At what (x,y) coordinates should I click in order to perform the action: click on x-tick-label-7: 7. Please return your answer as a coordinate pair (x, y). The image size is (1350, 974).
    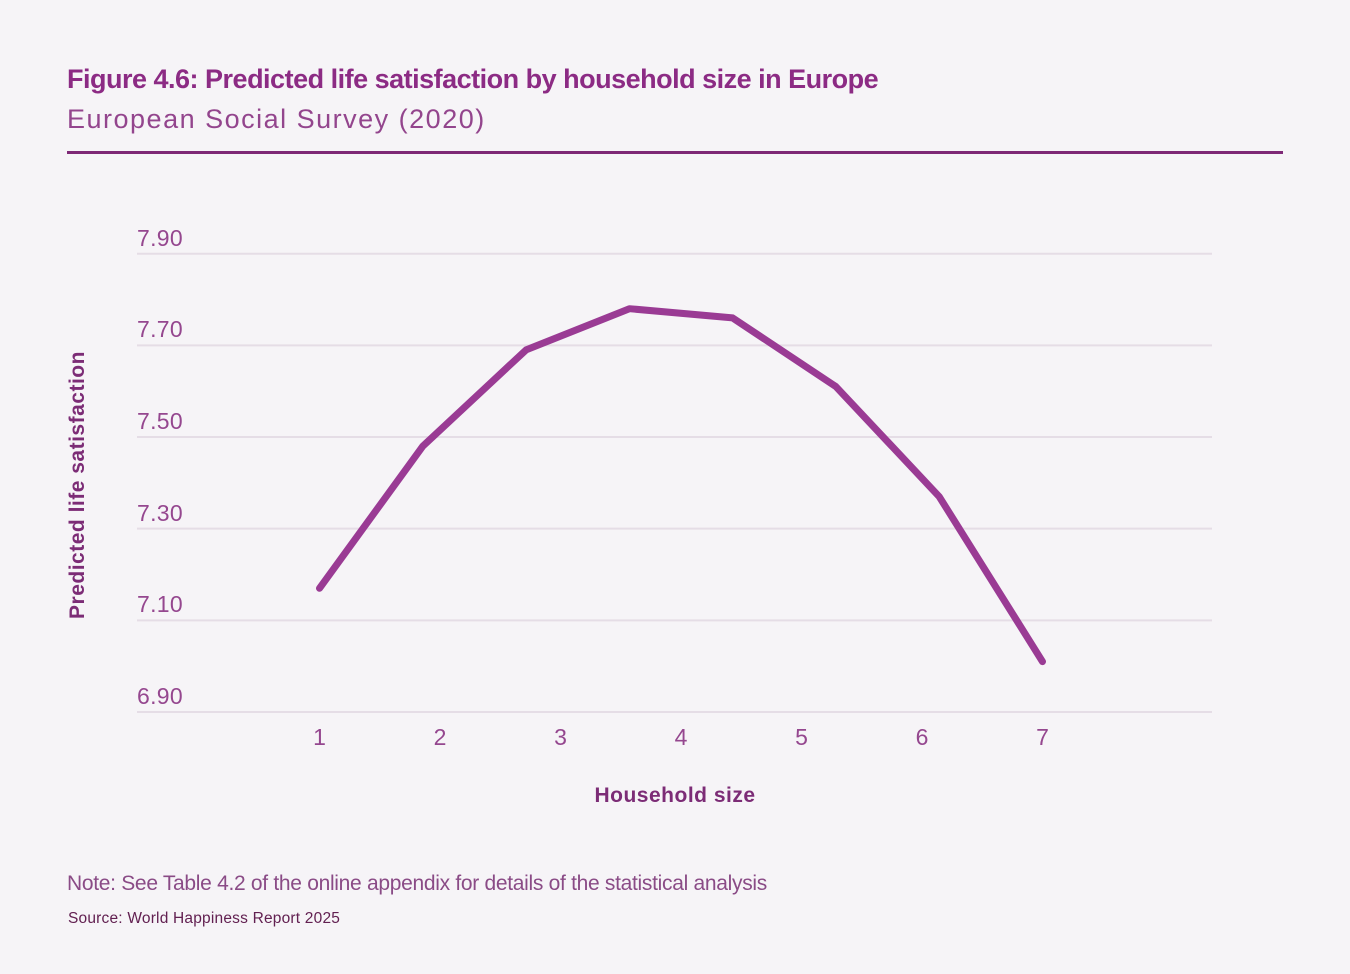
    Looking at the image, I should click on (1042, 737).